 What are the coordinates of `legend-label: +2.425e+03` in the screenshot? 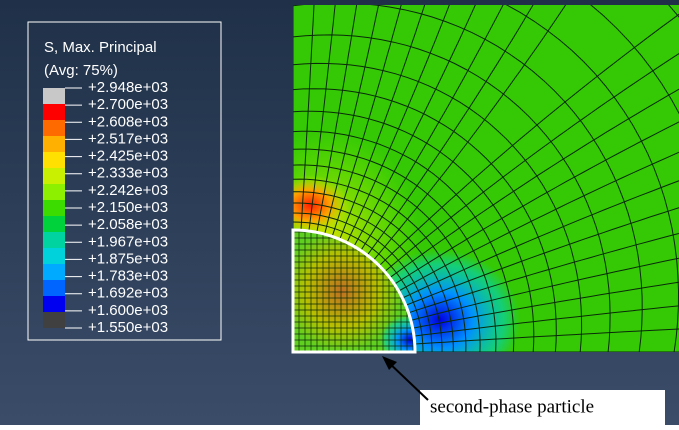 It's located at (128, 156).